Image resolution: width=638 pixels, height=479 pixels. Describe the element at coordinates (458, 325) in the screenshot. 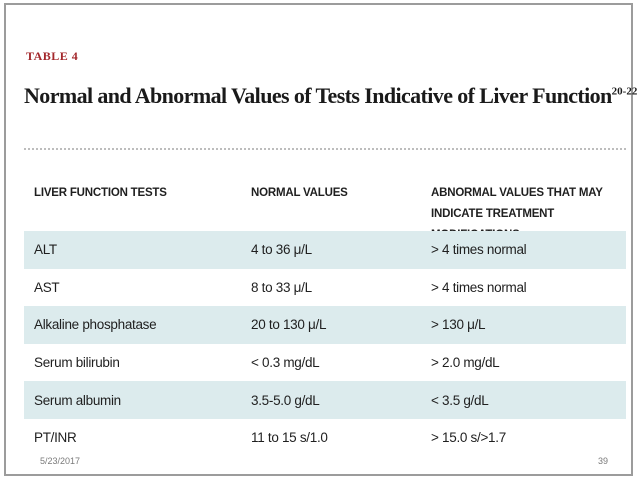

I see `abnormal-value-cell: > 130 μ/L` at that location.